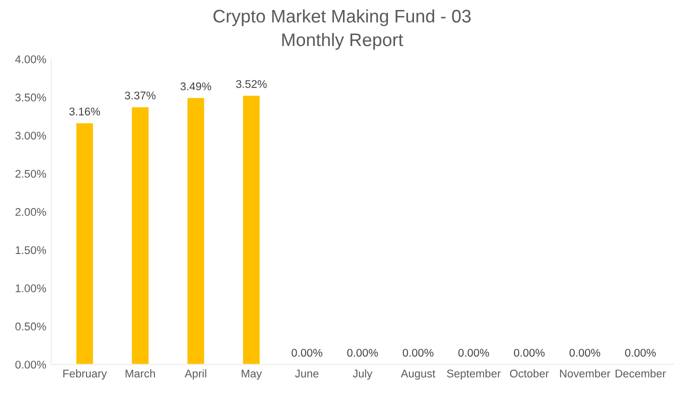 This screenshot has width=684, height=394. I want to click on y-tick-label: 0.00%, so click(30, 364).